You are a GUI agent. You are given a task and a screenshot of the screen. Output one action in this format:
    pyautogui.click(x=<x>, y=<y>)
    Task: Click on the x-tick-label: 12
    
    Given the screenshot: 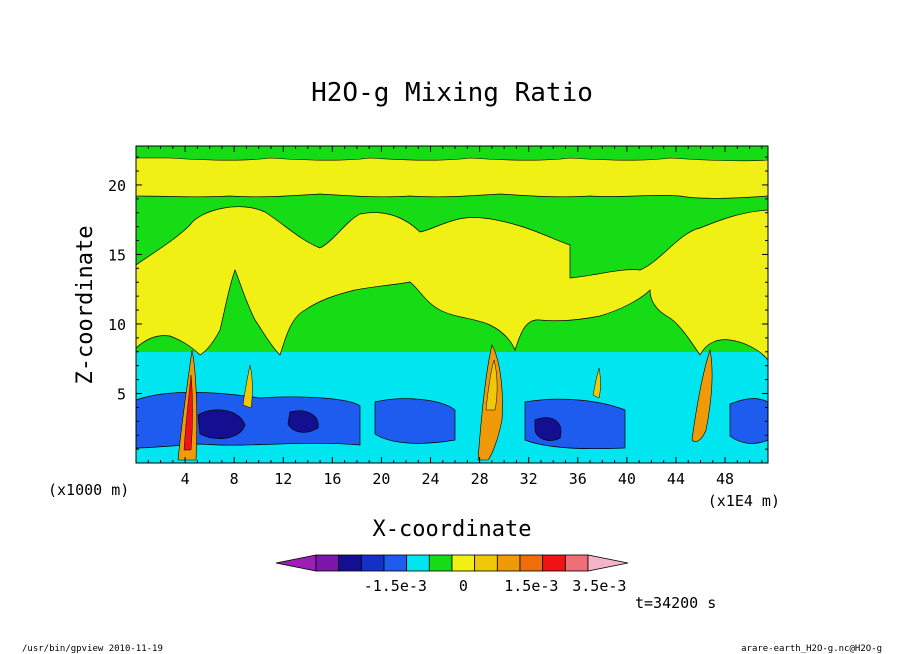 What is the action you would take?
    pyautogui.click(x=283, y=479)
    